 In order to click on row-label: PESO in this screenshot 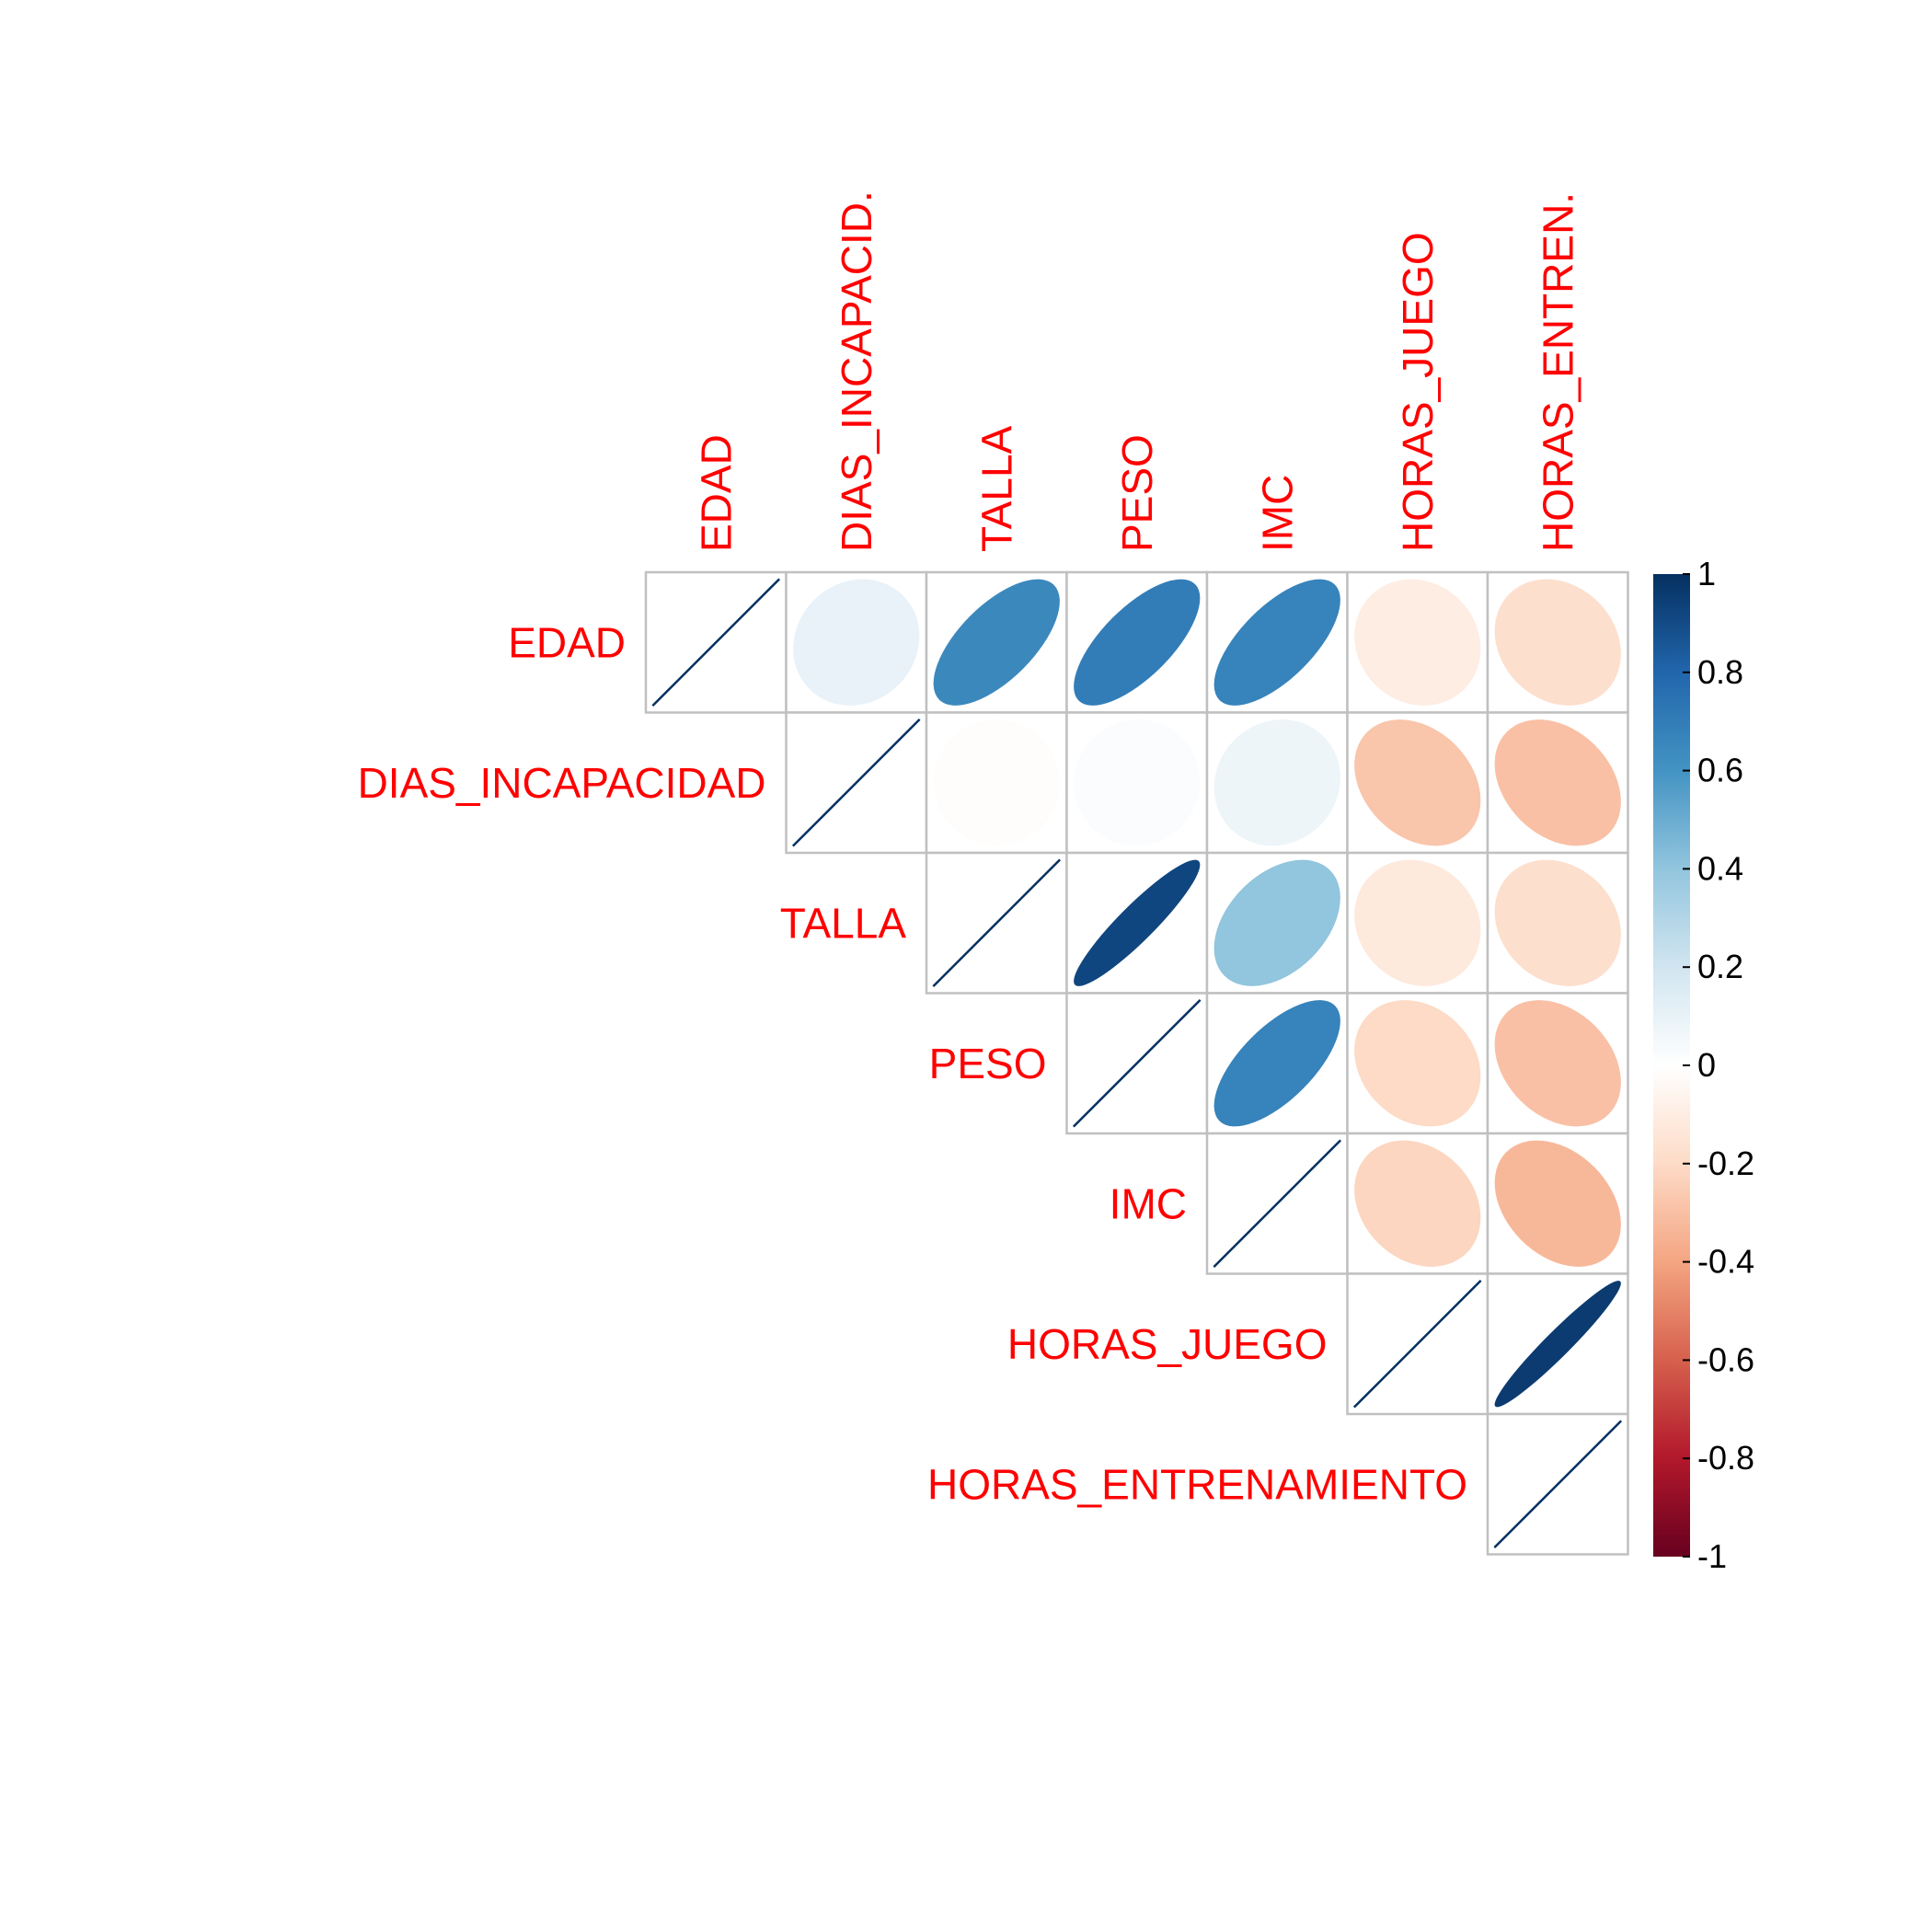, I will do `click(988, 1063)`.